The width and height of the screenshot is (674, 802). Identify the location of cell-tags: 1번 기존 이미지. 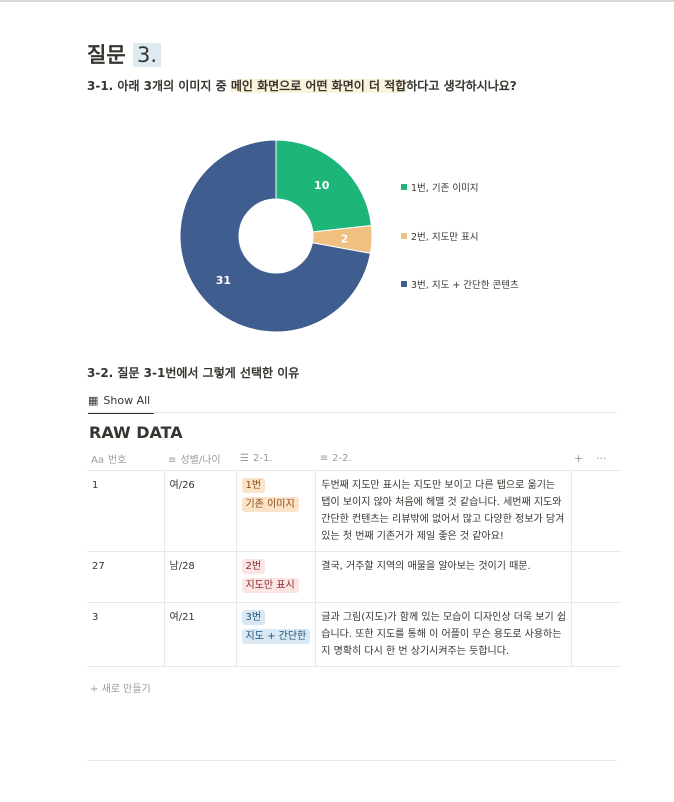
(276, 511).